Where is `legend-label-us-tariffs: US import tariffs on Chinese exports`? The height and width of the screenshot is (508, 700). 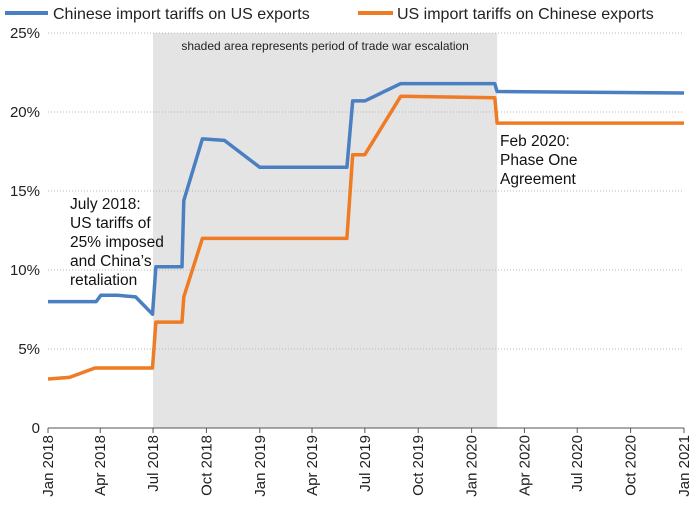
legend-label-us-tariffs: US import tariffs on Chinese exports is located at coordinates (525, 14).